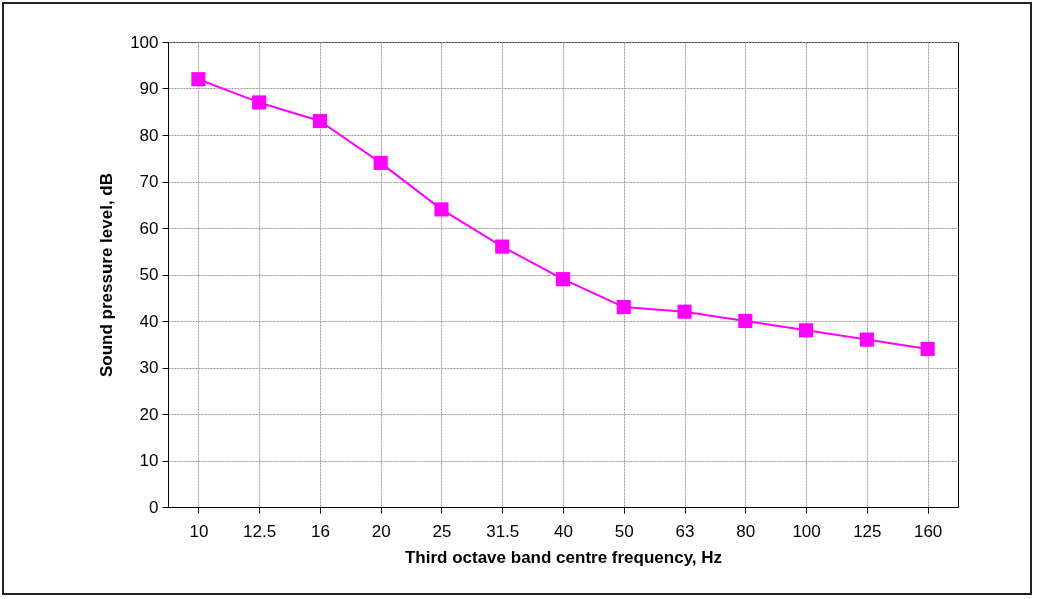 The height and width of the screenshot is (599, 1038). Describe the element at coordinates (149, 228) in the screenshot. I see `y-tick-label: 60` at that location.